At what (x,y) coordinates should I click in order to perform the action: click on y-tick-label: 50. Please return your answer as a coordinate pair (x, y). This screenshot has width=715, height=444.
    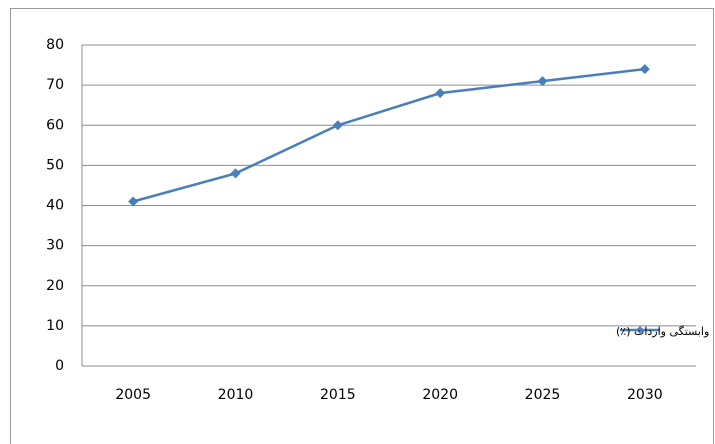
    Looking at the image, I should click on (55, 165).